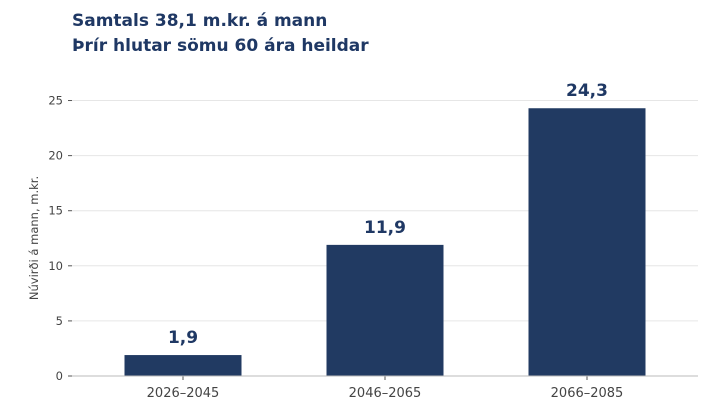  What do you see at coordinates (60, 238) in the screenshot?
I see `y-axis-ticks: 0 5 10 15 20 25` at bounding box center [60, 238].